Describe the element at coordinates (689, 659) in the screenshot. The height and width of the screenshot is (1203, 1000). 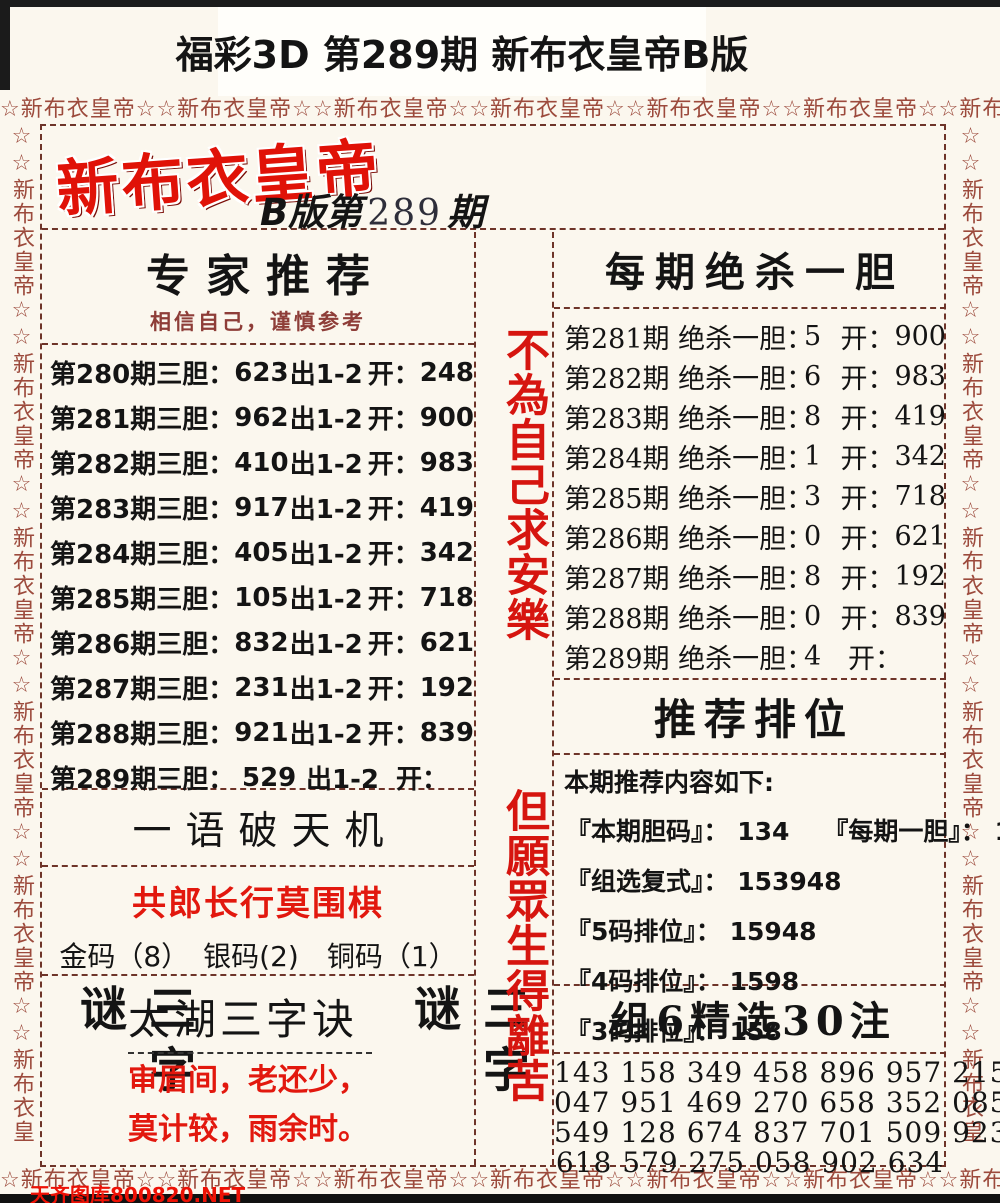
I see `issue-label: 第289期 绝杀一胆：` at that location.